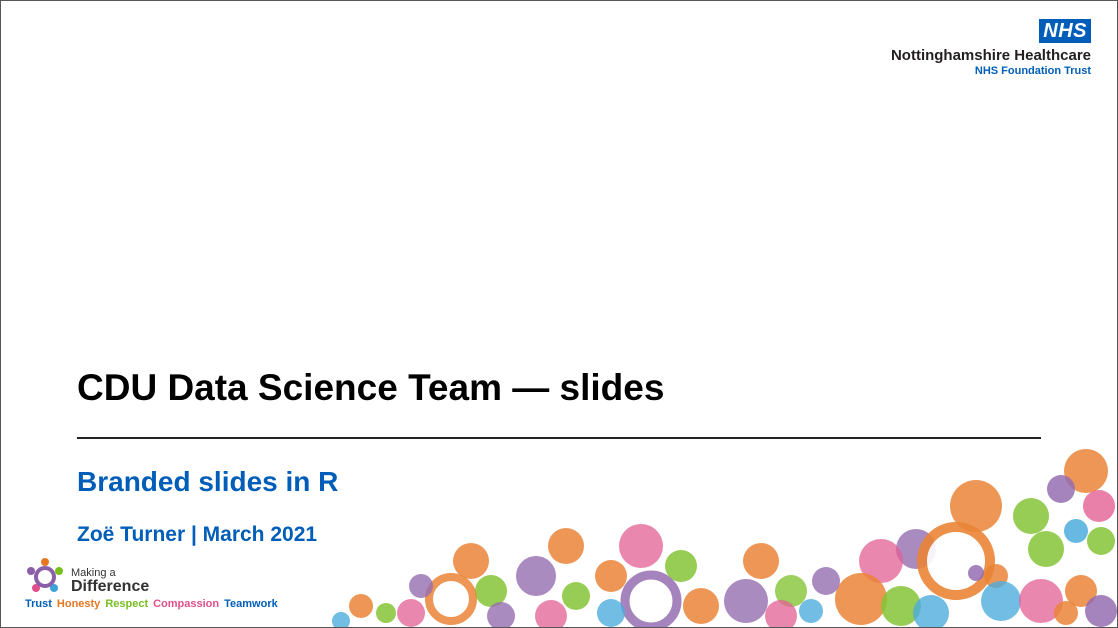 The width and height of the screenshot is (1118, 628). What do you see at coordinates (197, 534) in the screenshot?
I see `author-date-line: Zoë Turner | March 2021` at bounding box center [197, 534].